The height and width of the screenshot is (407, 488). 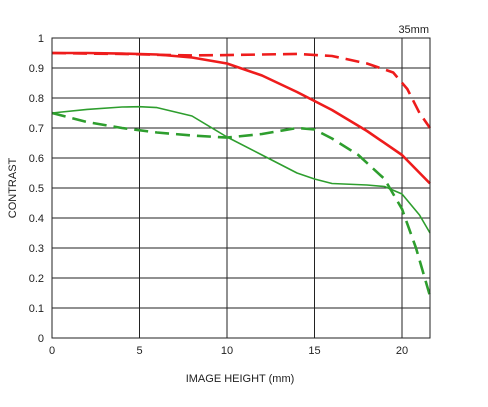 I want to click on x-tick-label-0: 0, so click(x=52, y=351).